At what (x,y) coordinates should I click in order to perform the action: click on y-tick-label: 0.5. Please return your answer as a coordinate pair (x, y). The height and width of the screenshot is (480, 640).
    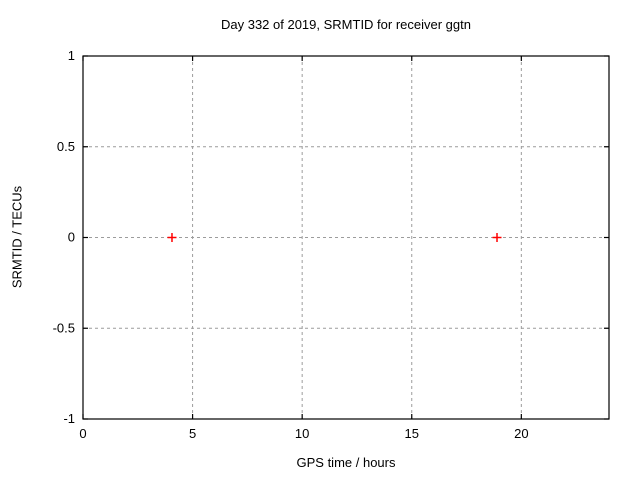
    Looking at the image, I should click on (66, 146).